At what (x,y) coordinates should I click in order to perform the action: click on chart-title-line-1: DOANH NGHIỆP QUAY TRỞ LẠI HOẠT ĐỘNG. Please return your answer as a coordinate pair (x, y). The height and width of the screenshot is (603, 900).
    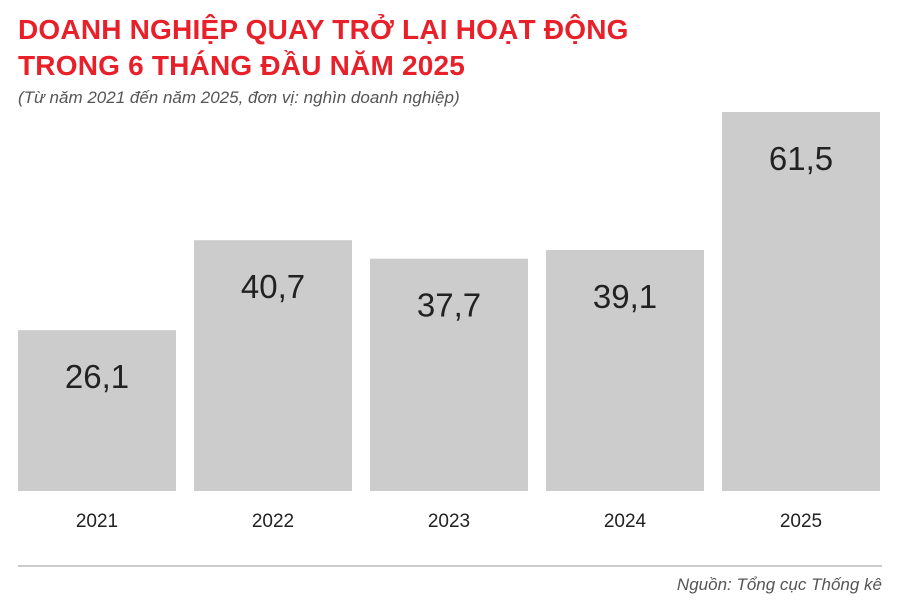
    Looking at the image, I should click on (323, 29).